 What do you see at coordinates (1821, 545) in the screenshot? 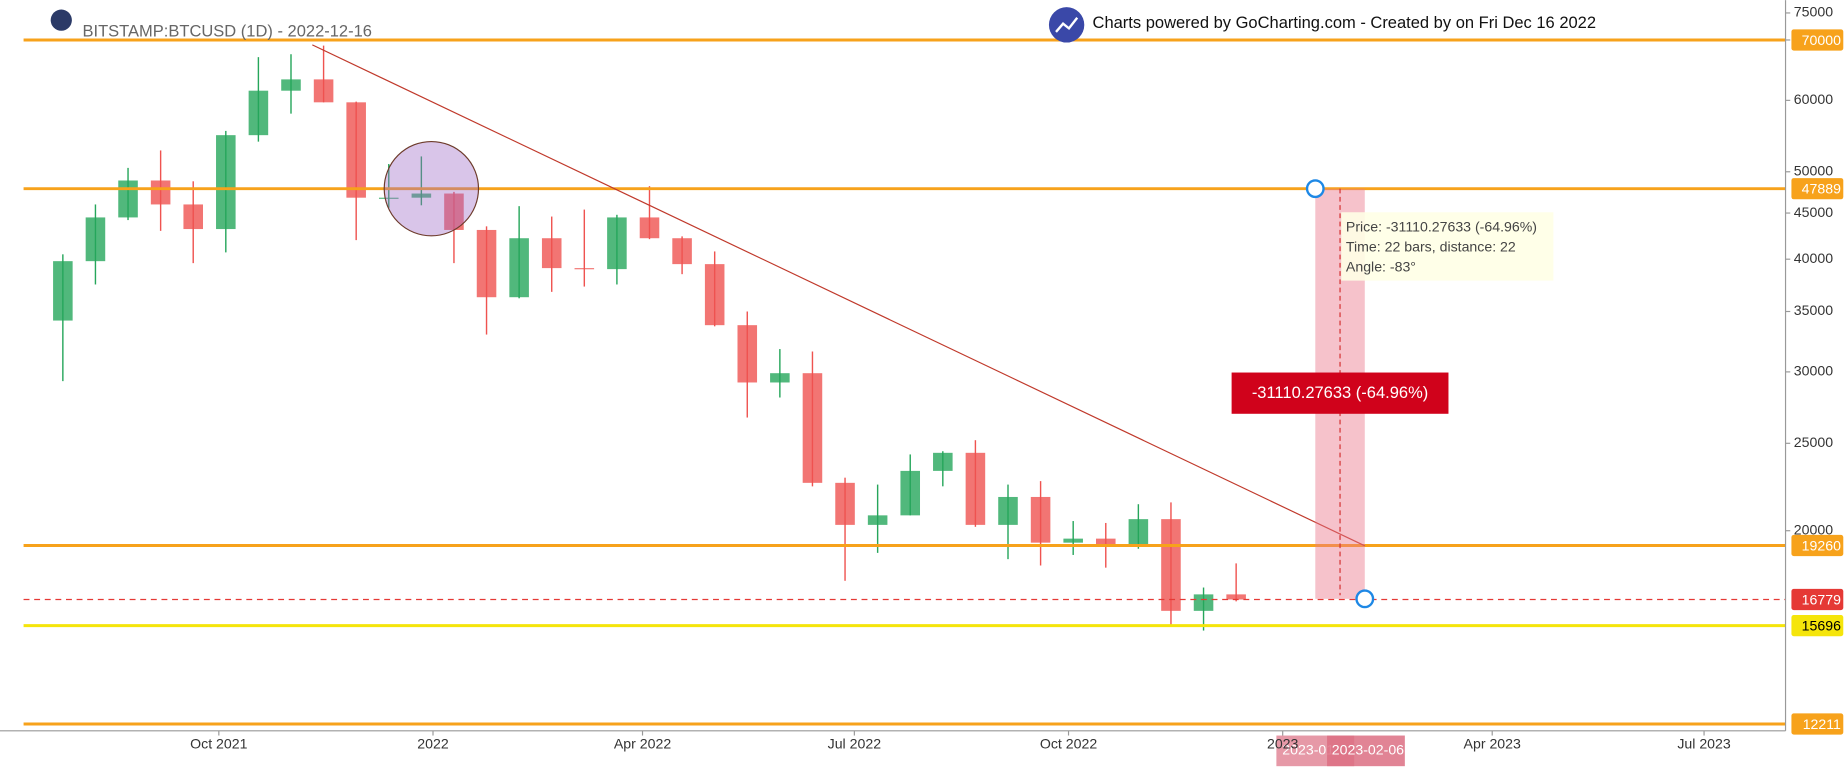
I see `level-label: 19260` at bounding box center [1821, 545].